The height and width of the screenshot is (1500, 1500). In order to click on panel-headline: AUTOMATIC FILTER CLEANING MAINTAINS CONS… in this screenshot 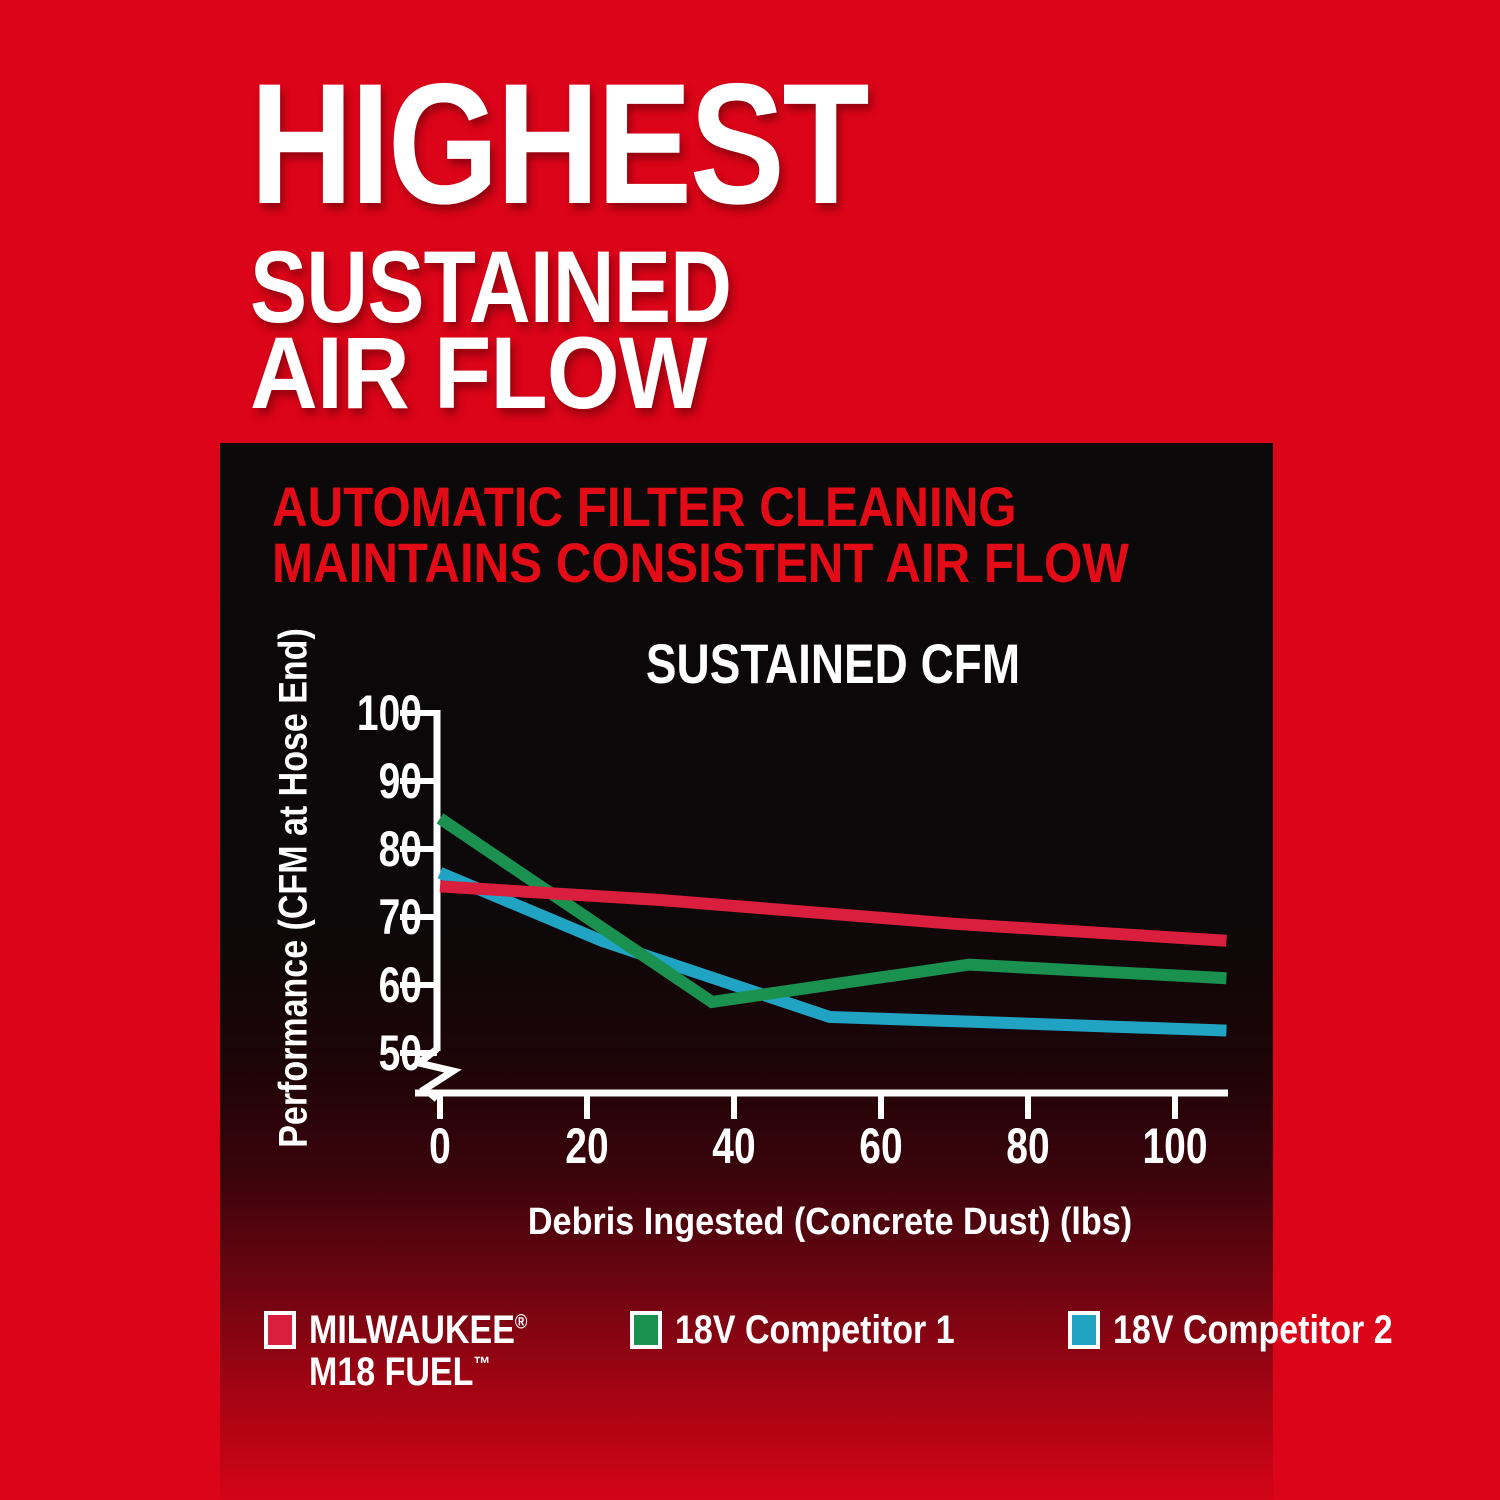, I will do `click(700, 535)`.